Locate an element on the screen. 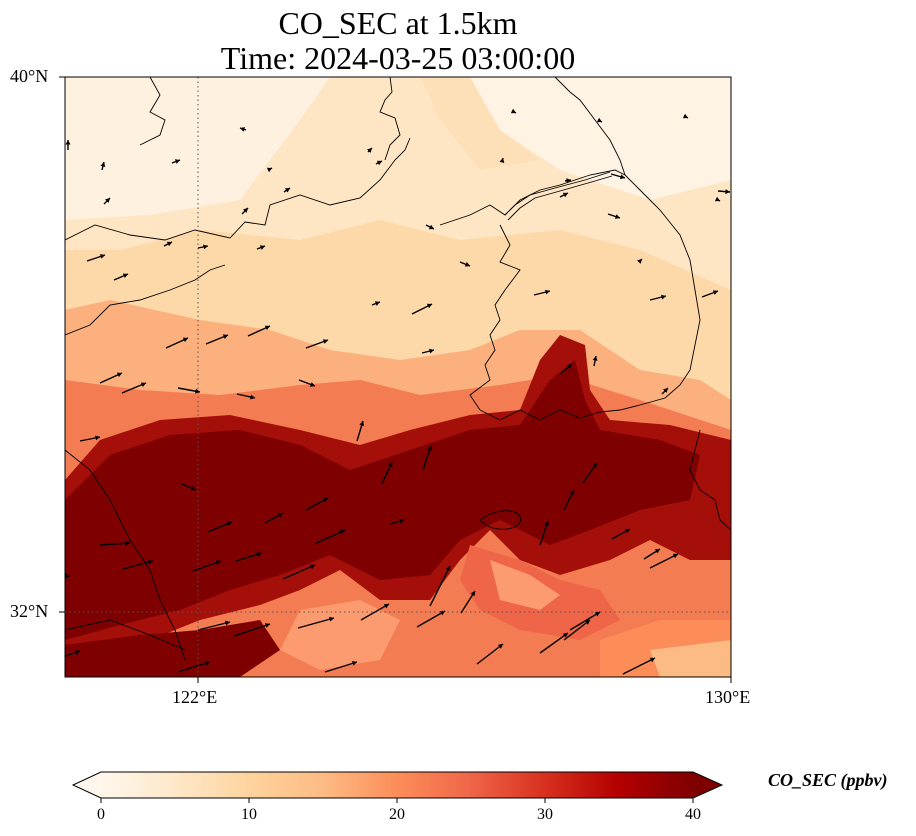 This screenshot has height=836, width=916. colorbar-tick: 10 is located at coordinates (249, 814).